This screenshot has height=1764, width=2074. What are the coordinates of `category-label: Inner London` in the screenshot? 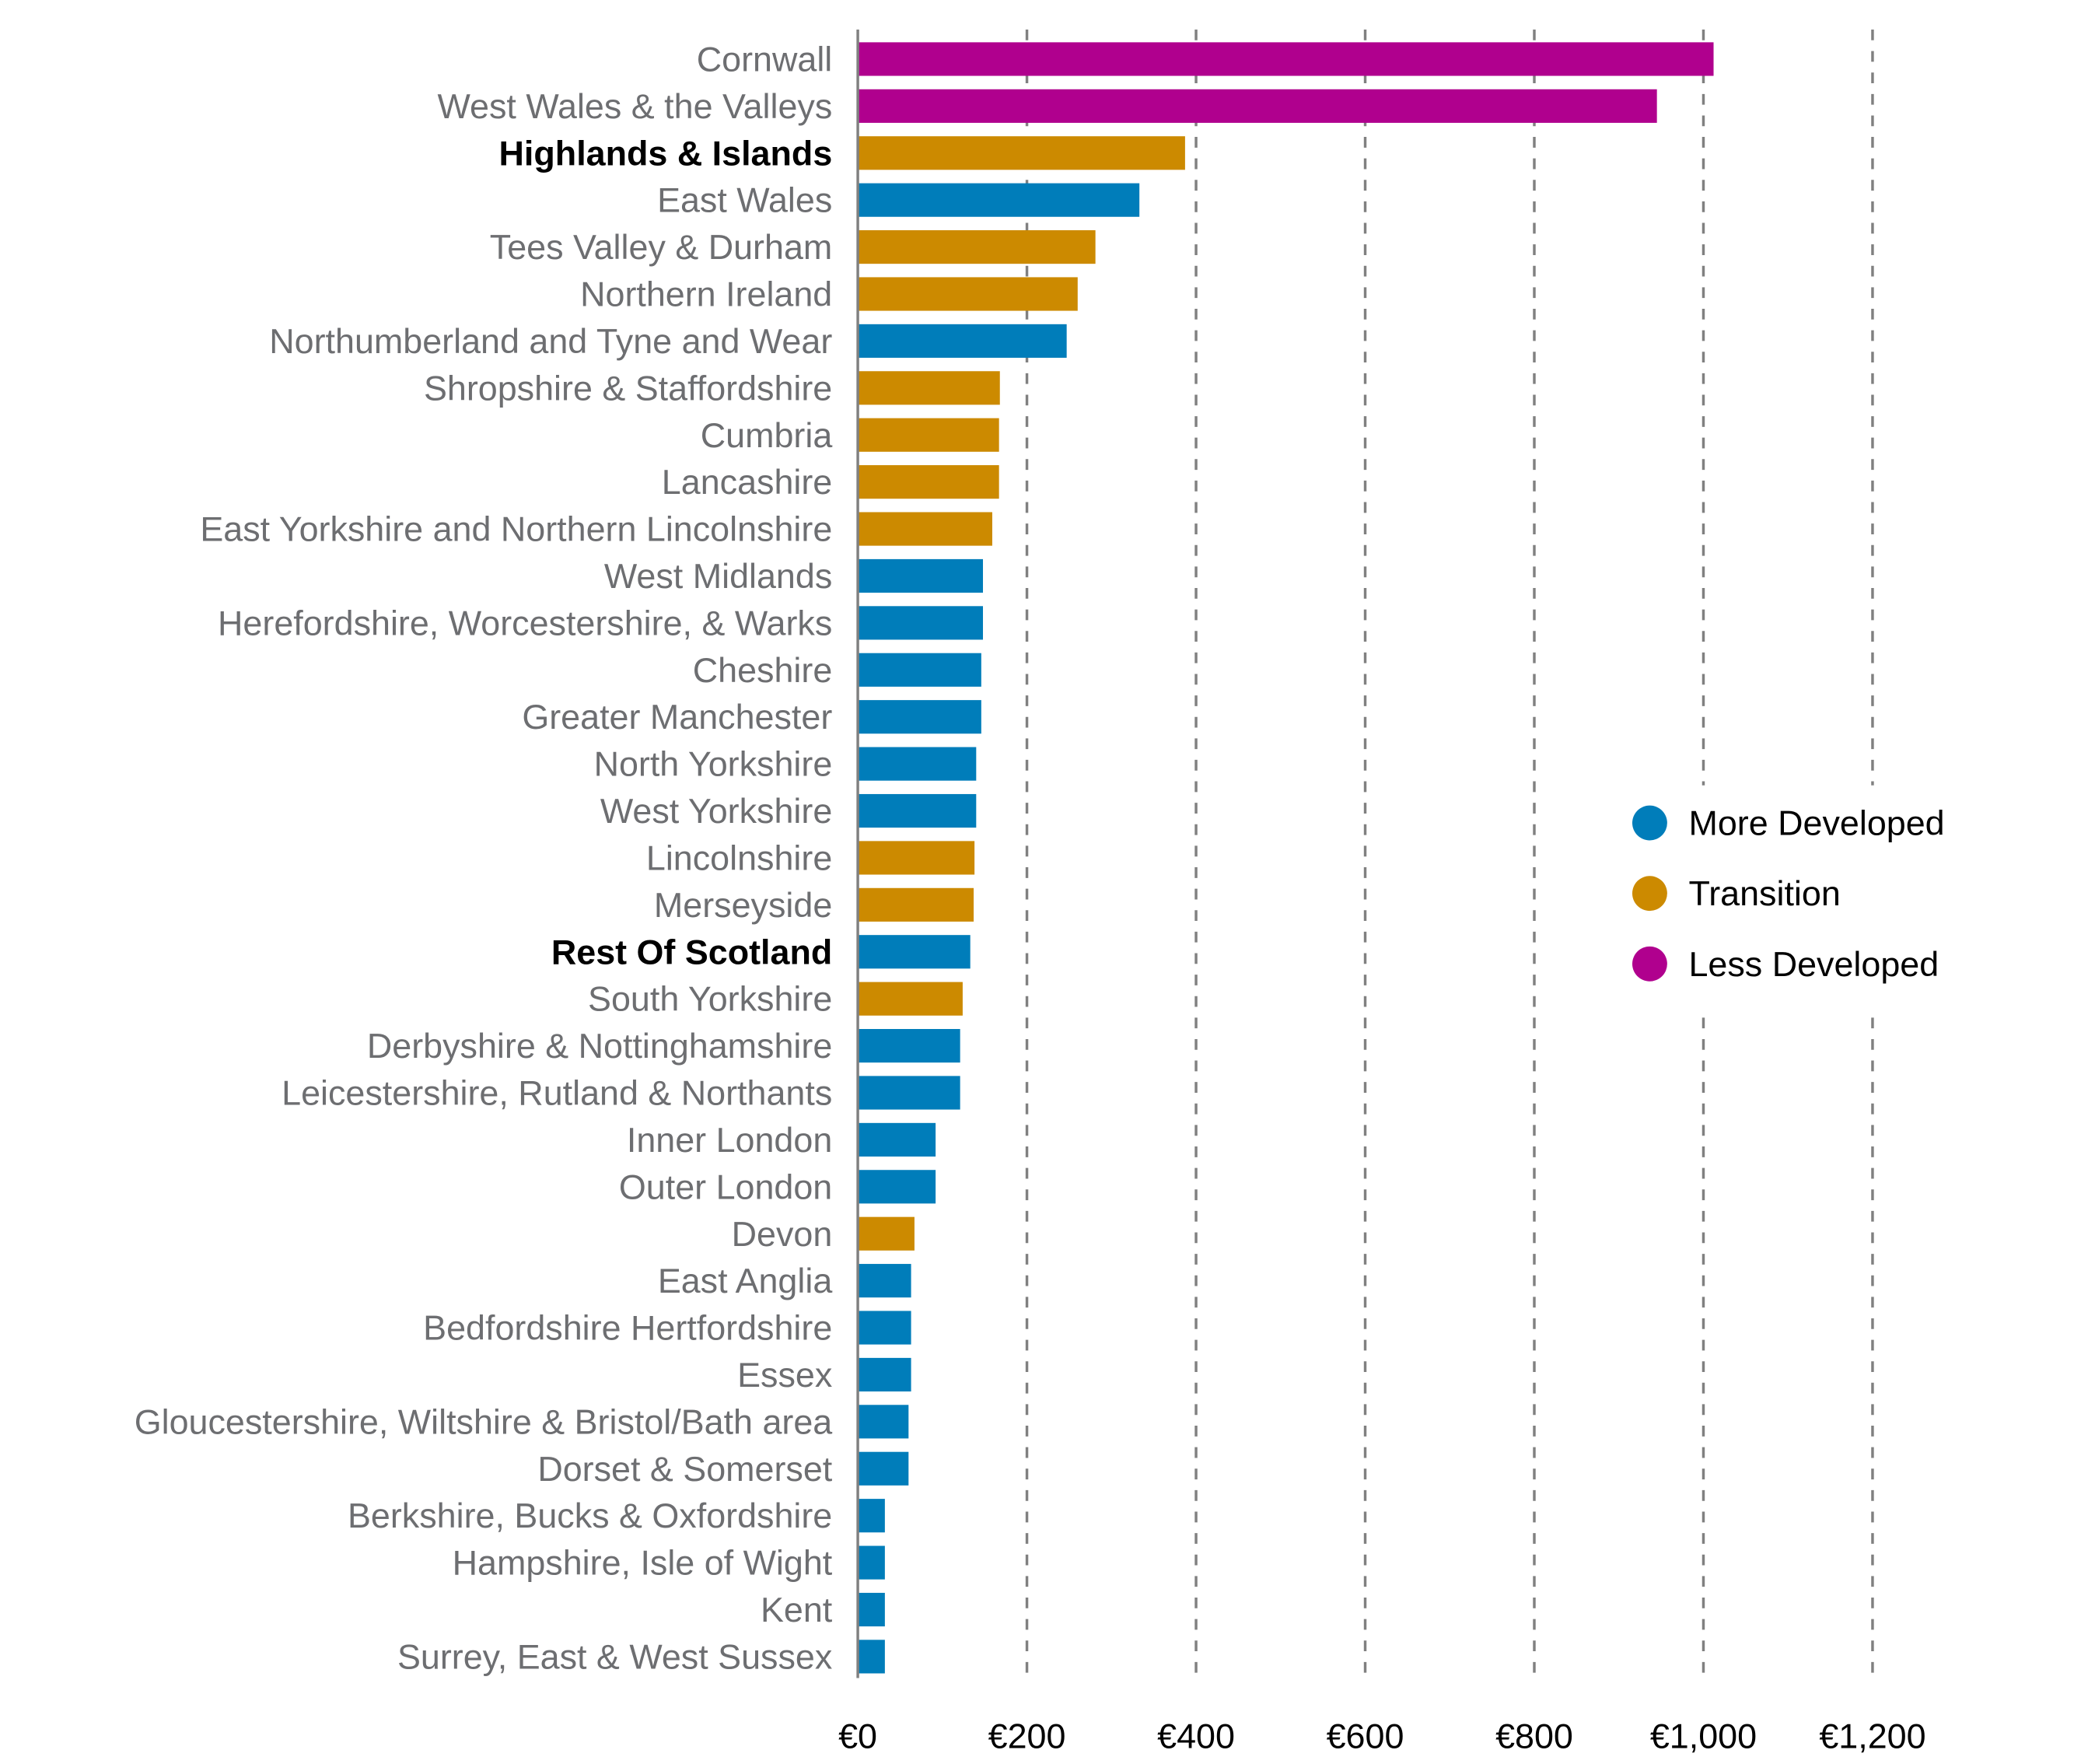 It's located at (729, 1140).